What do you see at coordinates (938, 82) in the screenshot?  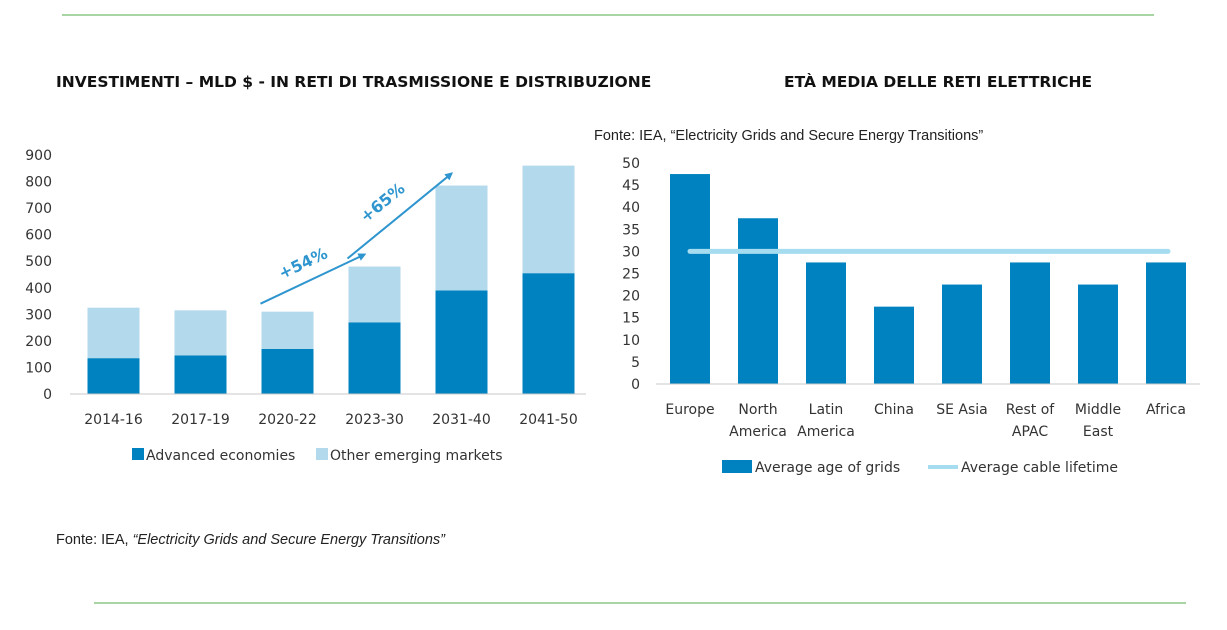 I see `grid-age-chart-title: ETÀ MEDIA DELLE RETI ELETTRICHE` at bounding box center [938, 82].